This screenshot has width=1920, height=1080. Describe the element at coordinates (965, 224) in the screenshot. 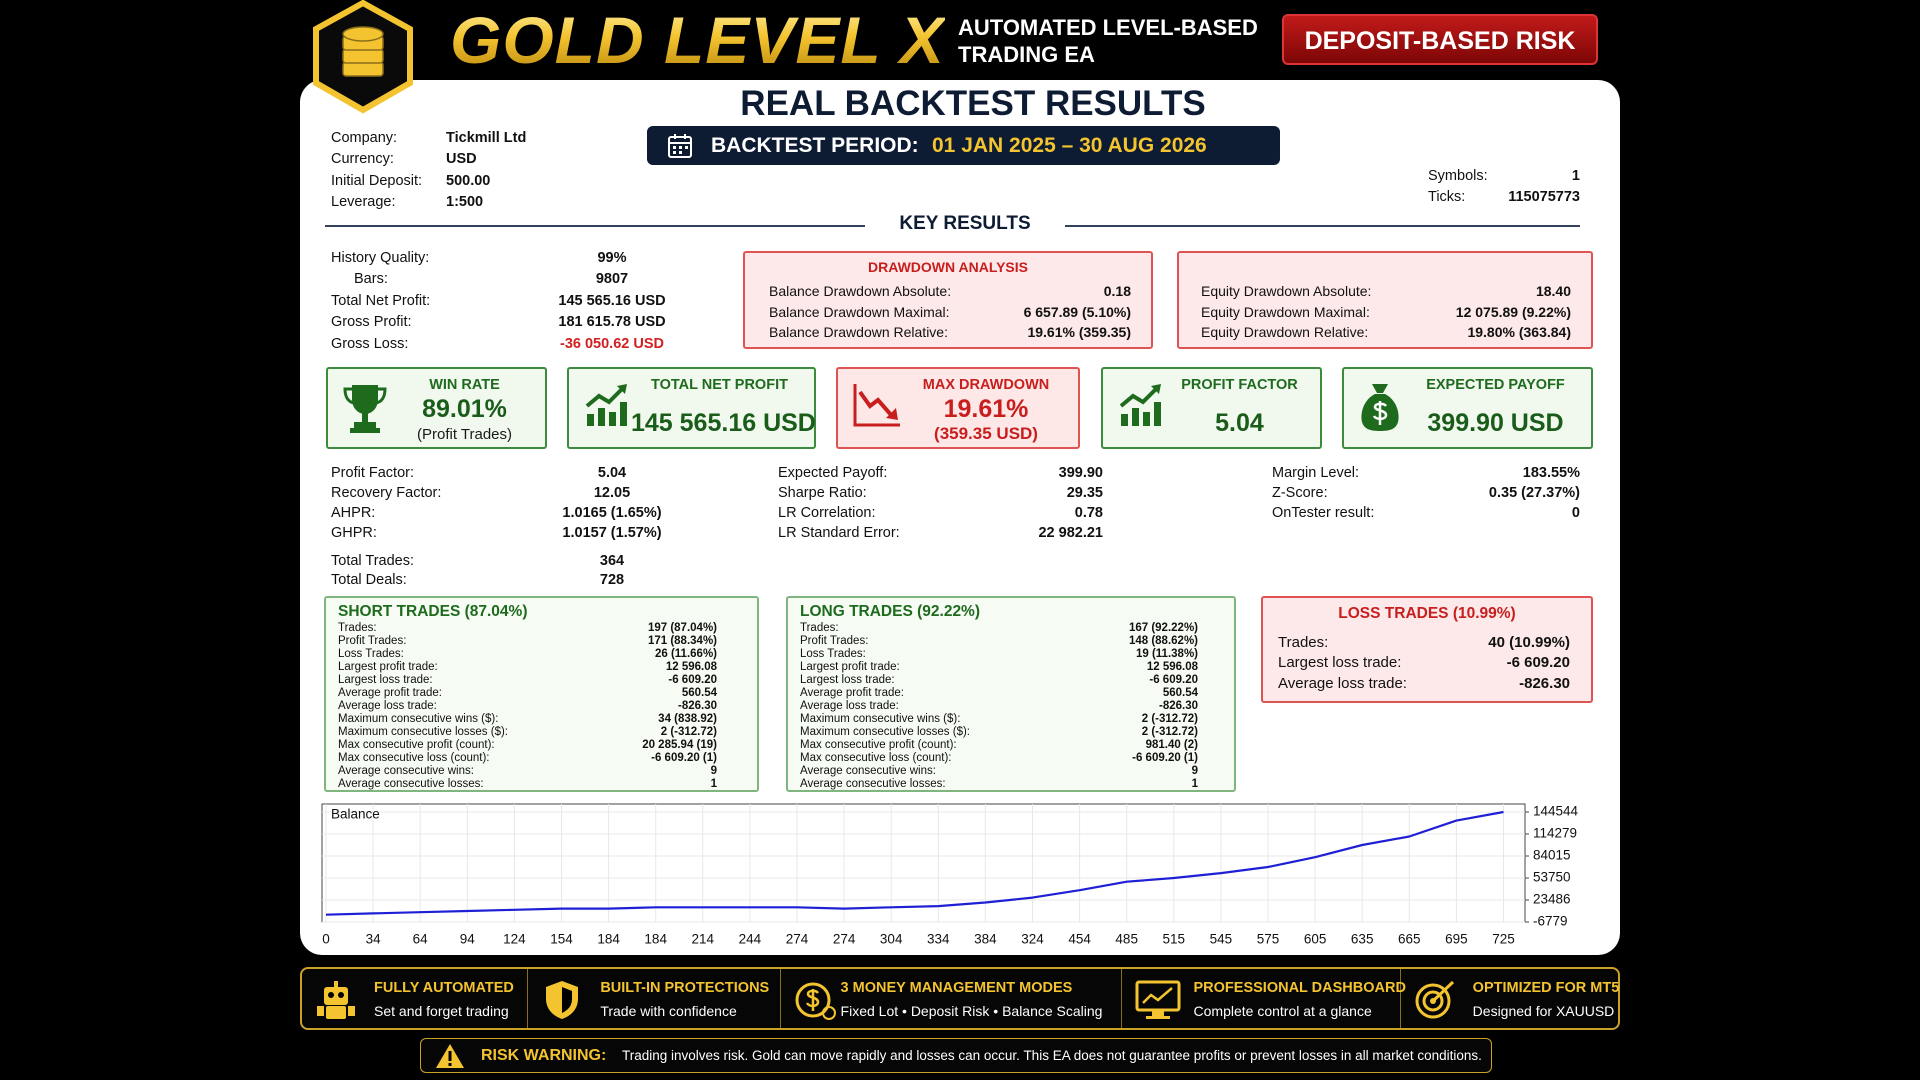

I see `section-title: KEY RESULTS` at that location.